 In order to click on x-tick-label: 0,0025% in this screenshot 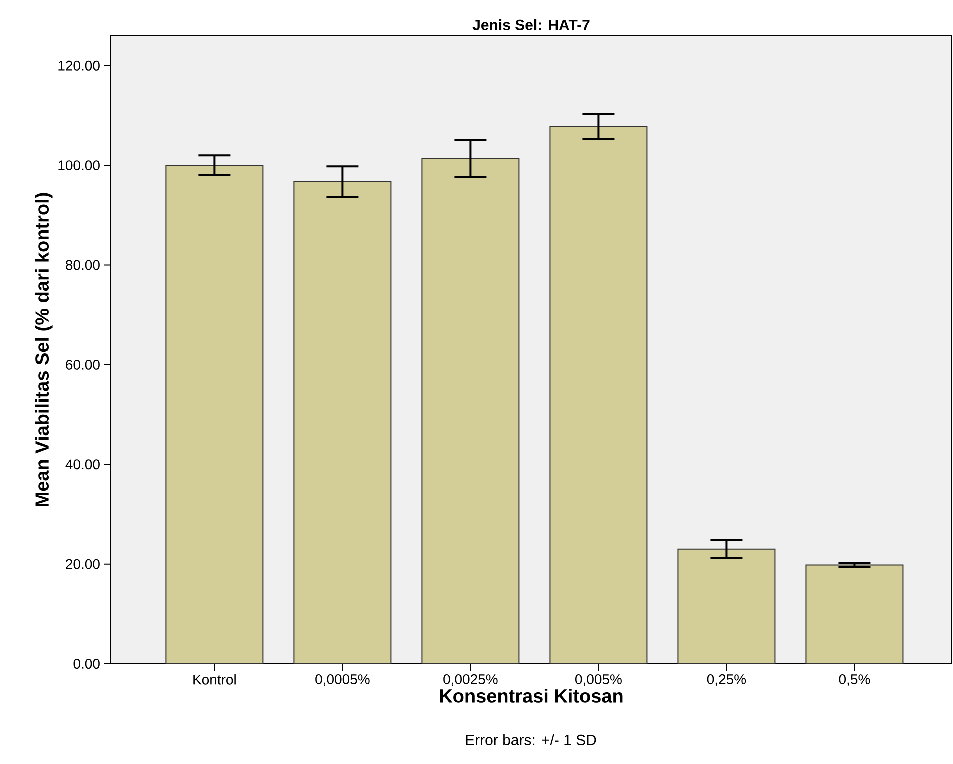, I will do `click(471, 680)`.